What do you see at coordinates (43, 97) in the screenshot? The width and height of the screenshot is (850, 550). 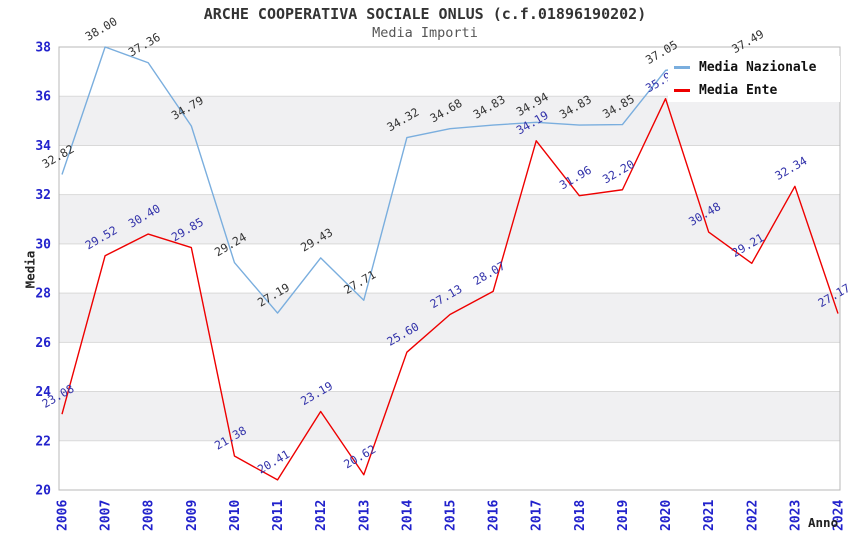 I see `y-tick-label: 36` at bounding box center [43, 97].